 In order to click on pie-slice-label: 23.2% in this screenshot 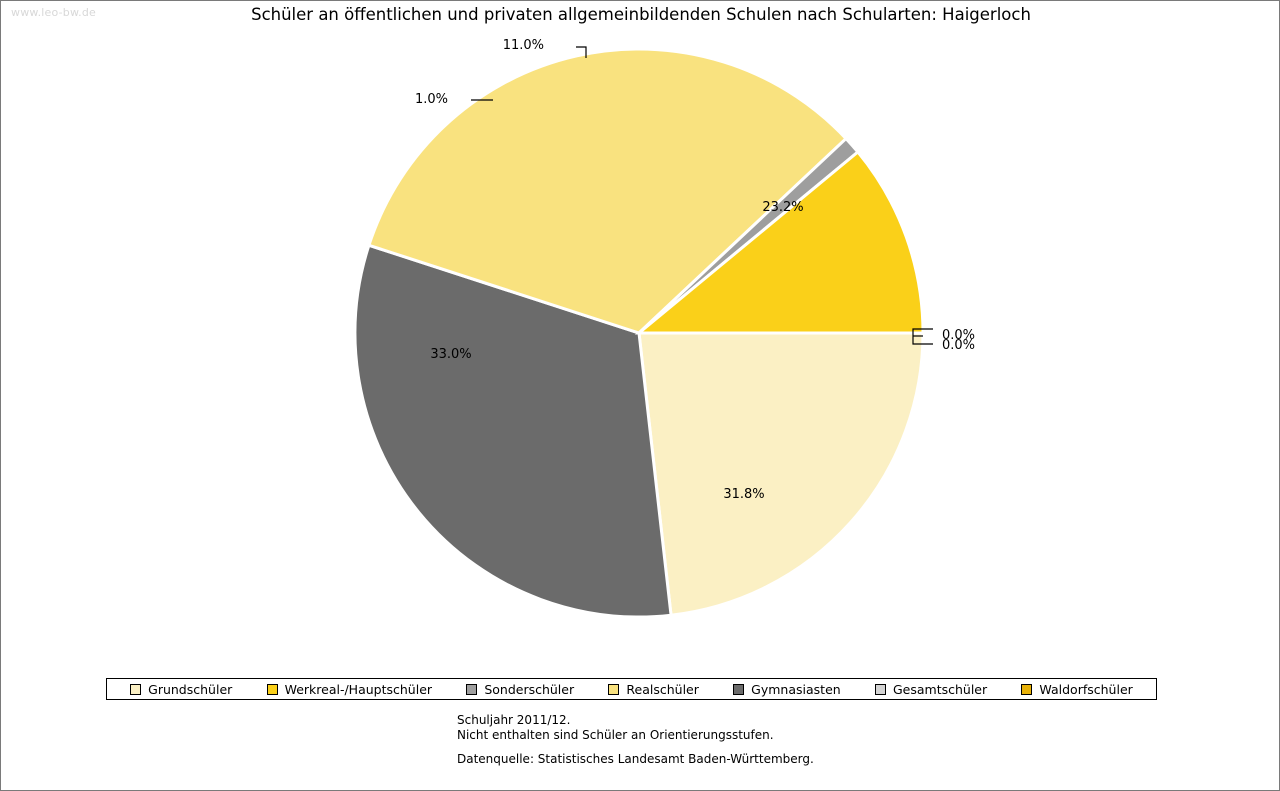, I will do `click(782, 207)`.